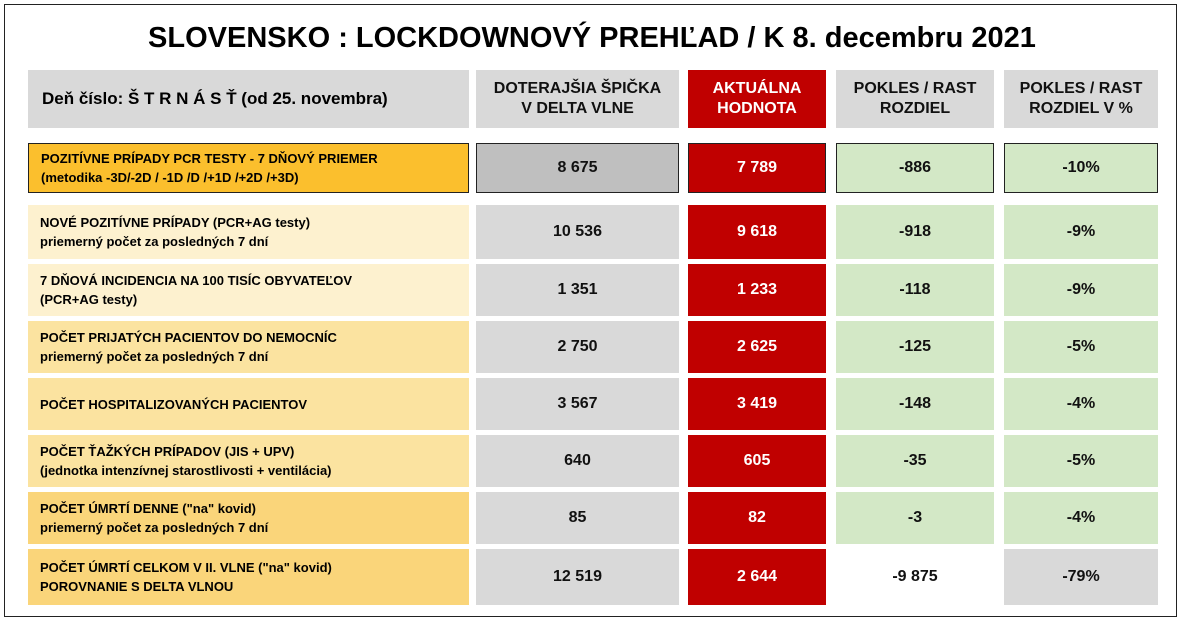 The height and width of the screenshot is (623, 1184). I want to click on cell-value: 3 419, so click(757, 403).